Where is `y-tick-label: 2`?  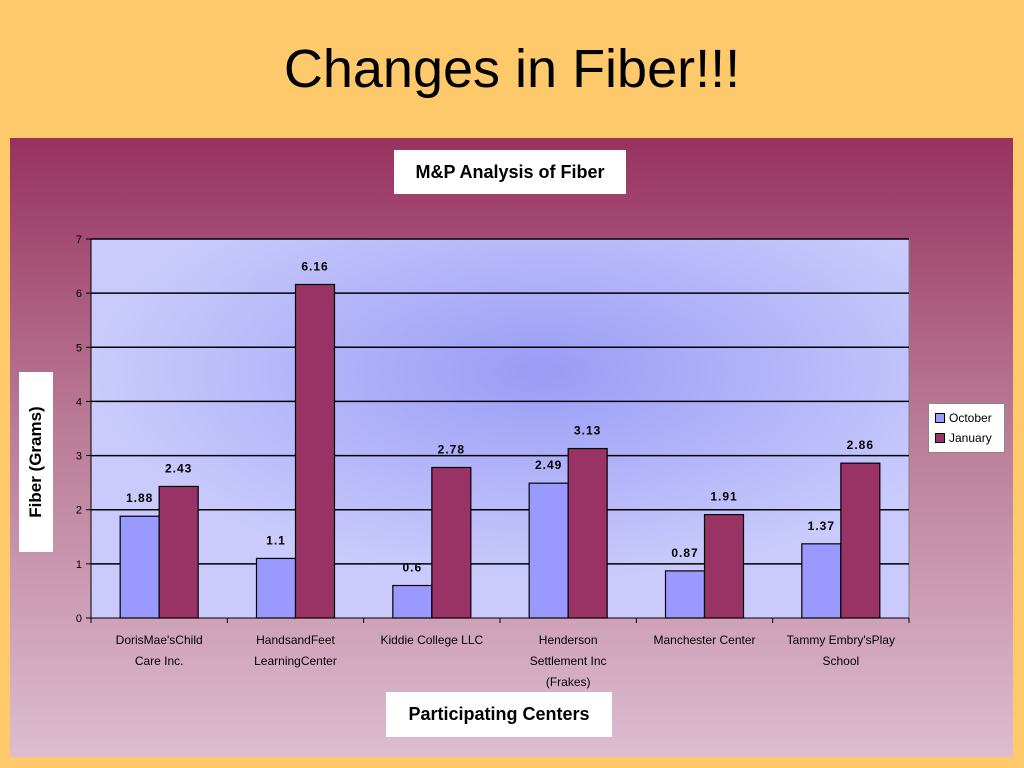
y-tick-label: 2 is located at coordinates (79, 511).